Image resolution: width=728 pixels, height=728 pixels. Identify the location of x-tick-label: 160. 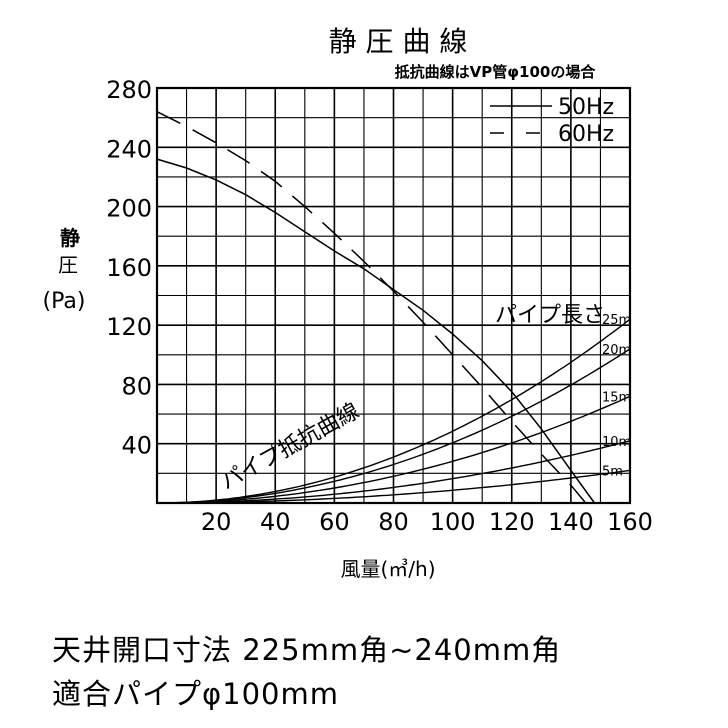
(630, 522).